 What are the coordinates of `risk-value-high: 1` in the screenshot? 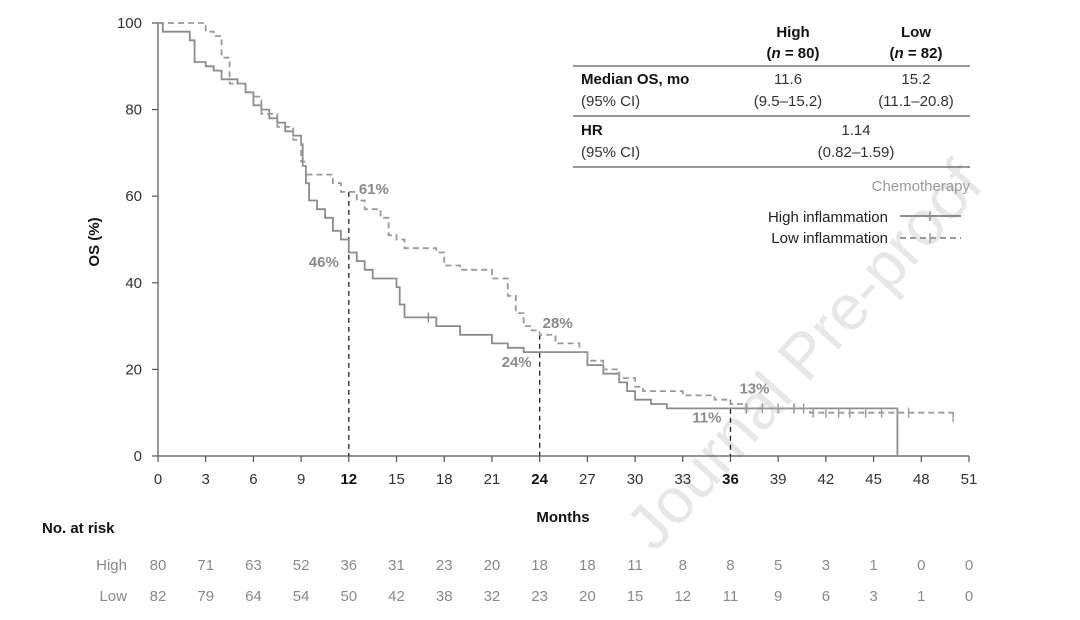 It's located at (873, 565).